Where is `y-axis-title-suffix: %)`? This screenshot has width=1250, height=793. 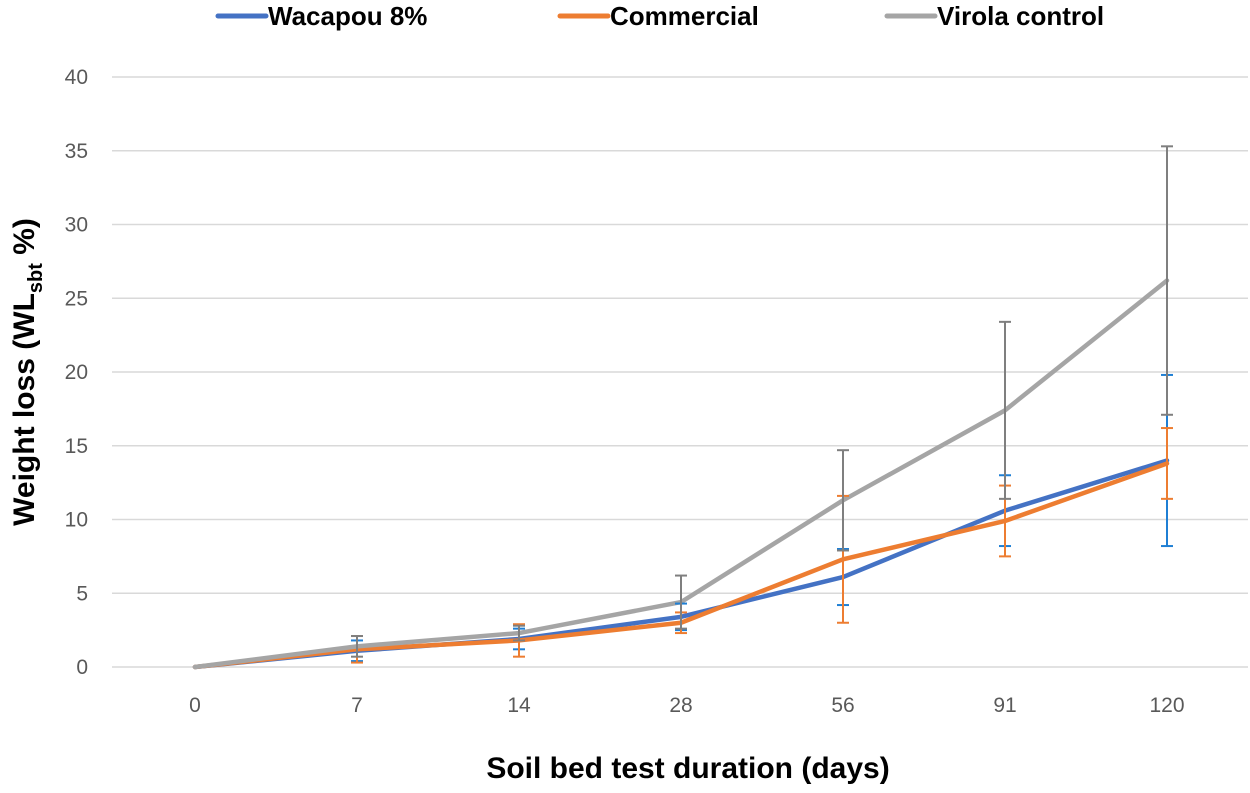 y-axis-title-suffix: %) is located at coordinates (24, 240).